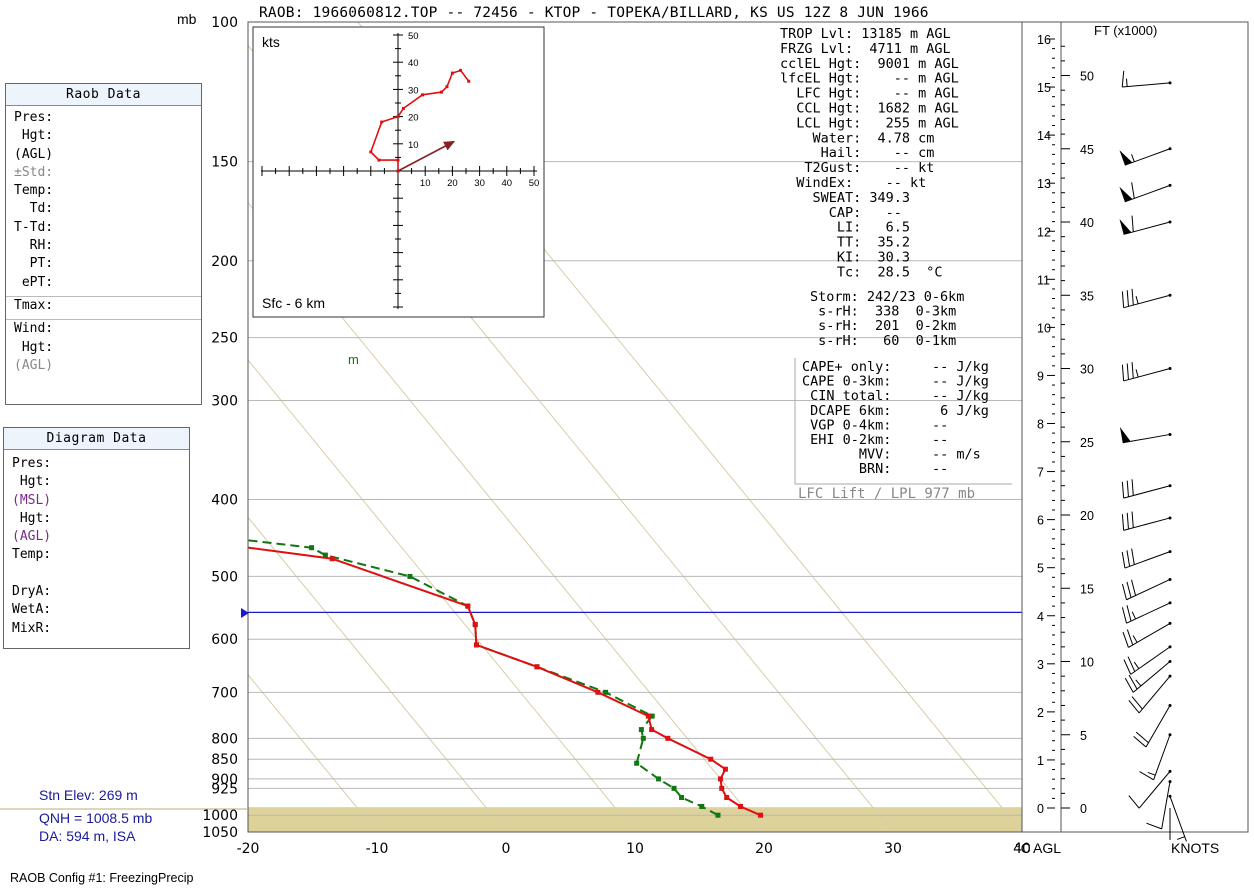  I want to click on temperature-trace, so click(476, 678).